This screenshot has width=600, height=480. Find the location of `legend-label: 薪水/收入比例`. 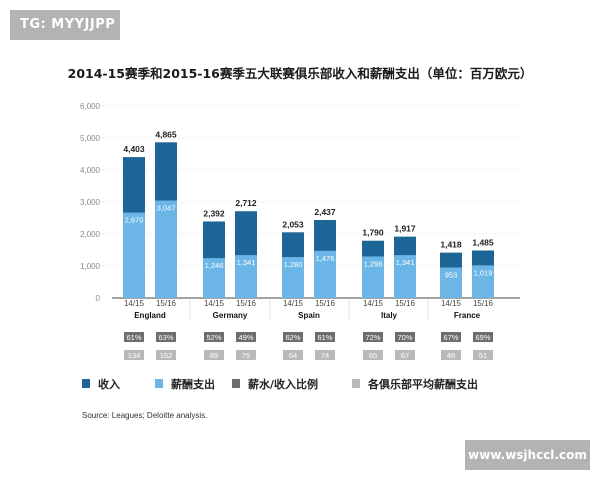

legend-label: 薪水/收入比例 is located at coordinates (283, 384).